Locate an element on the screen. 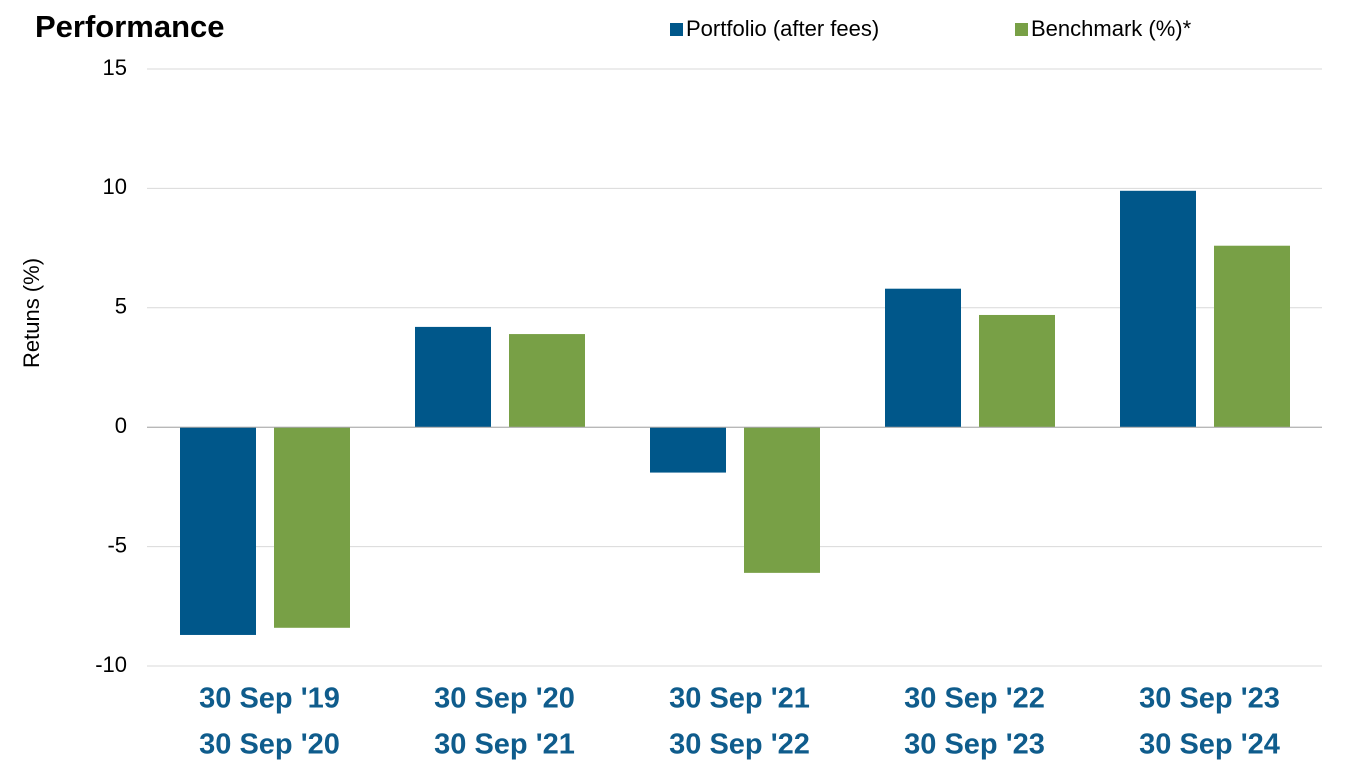  y-tick-label: 15 is located at coordinates (115, 67).